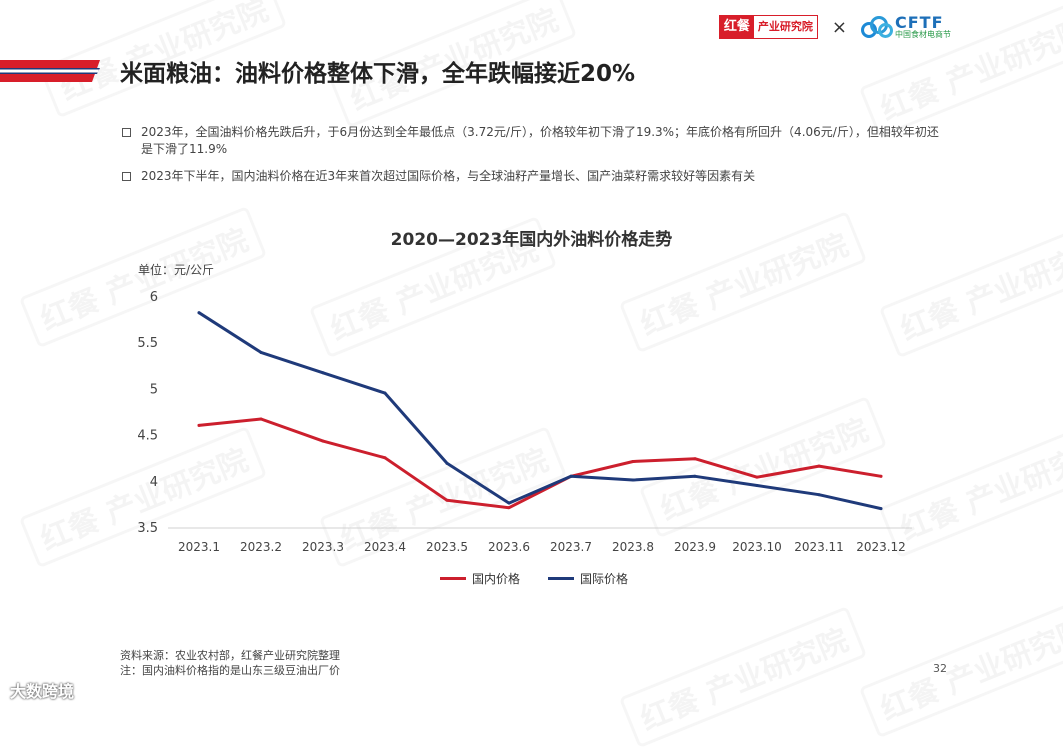  Describe the element at coordinates (877, 27) in the screenshot. I see `cftf-mark-icon` at that location.